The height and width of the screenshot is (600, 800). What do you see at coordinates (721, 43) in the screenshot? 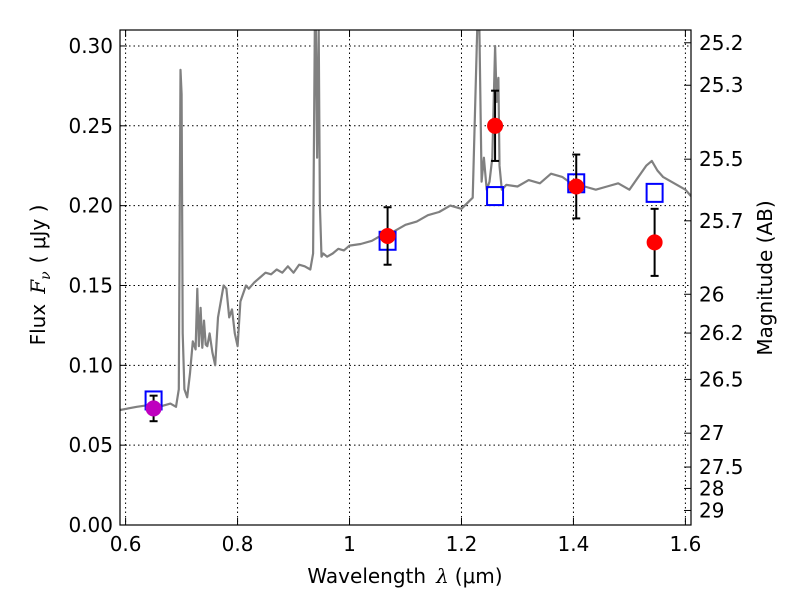
I see `y2-tick-label: 25.2` at bounding box center [721, 43].